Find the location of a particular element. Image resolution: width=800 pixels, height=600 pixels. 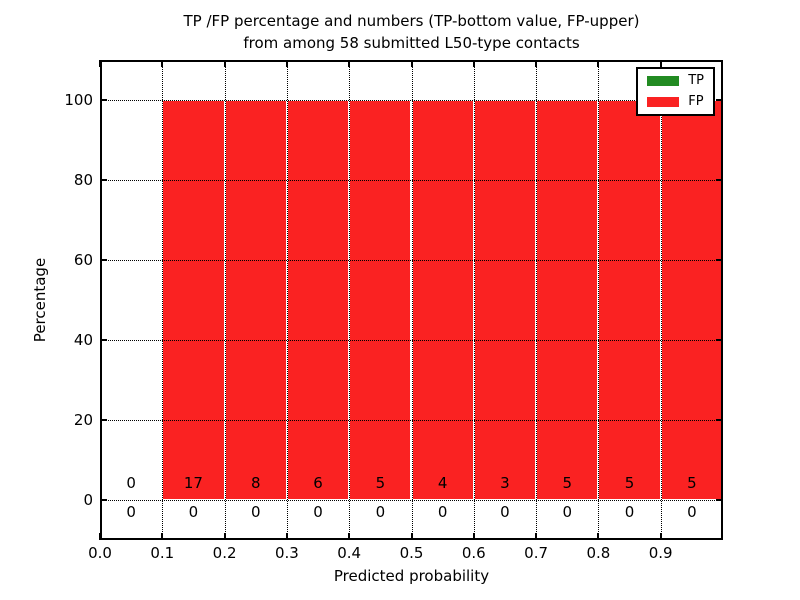

y-tick-label-0: 0 is located at coordinates (88, 500).